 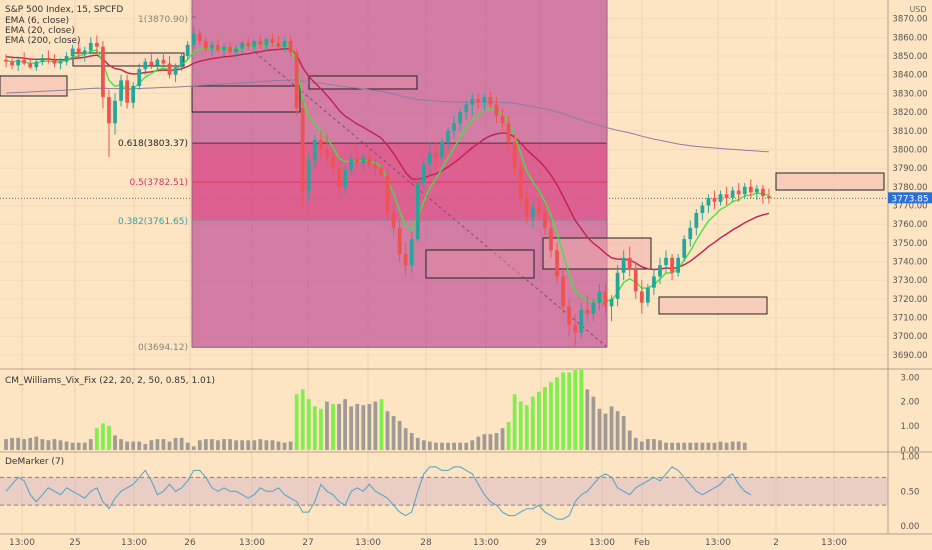 What do you see at coordinates (909, 319) in the screenshot?
I see `price-tick-label: 3710.00` at bounding box center [909, 319].